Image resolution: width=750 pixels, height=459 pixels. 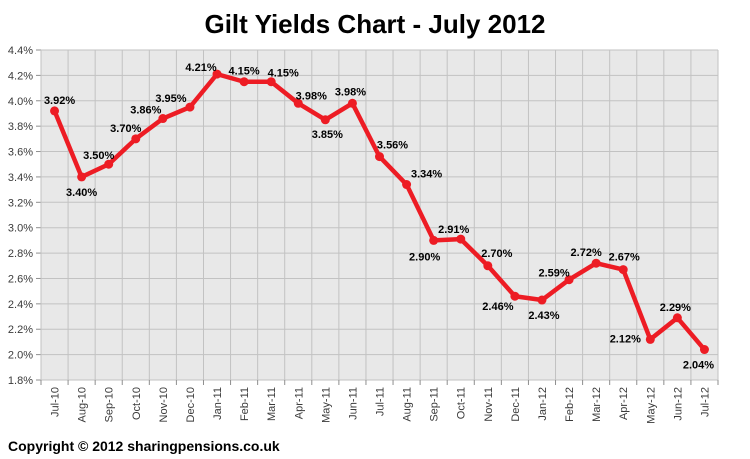 What do you see at coordinates (145, 111) in the screenshot?
I see `data-label: 3.86%` at bounding box center [145, 111].